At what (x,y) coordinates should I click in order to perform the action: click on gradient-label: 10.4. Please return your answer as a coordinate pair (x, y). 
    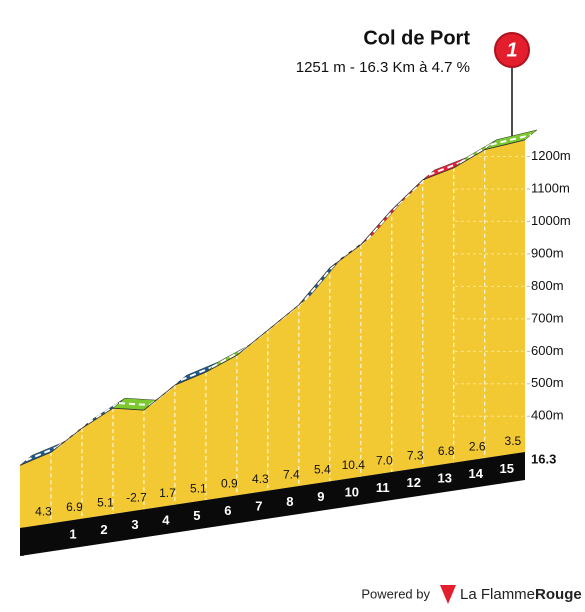
    Looking at the image, I should click on (354, 465).